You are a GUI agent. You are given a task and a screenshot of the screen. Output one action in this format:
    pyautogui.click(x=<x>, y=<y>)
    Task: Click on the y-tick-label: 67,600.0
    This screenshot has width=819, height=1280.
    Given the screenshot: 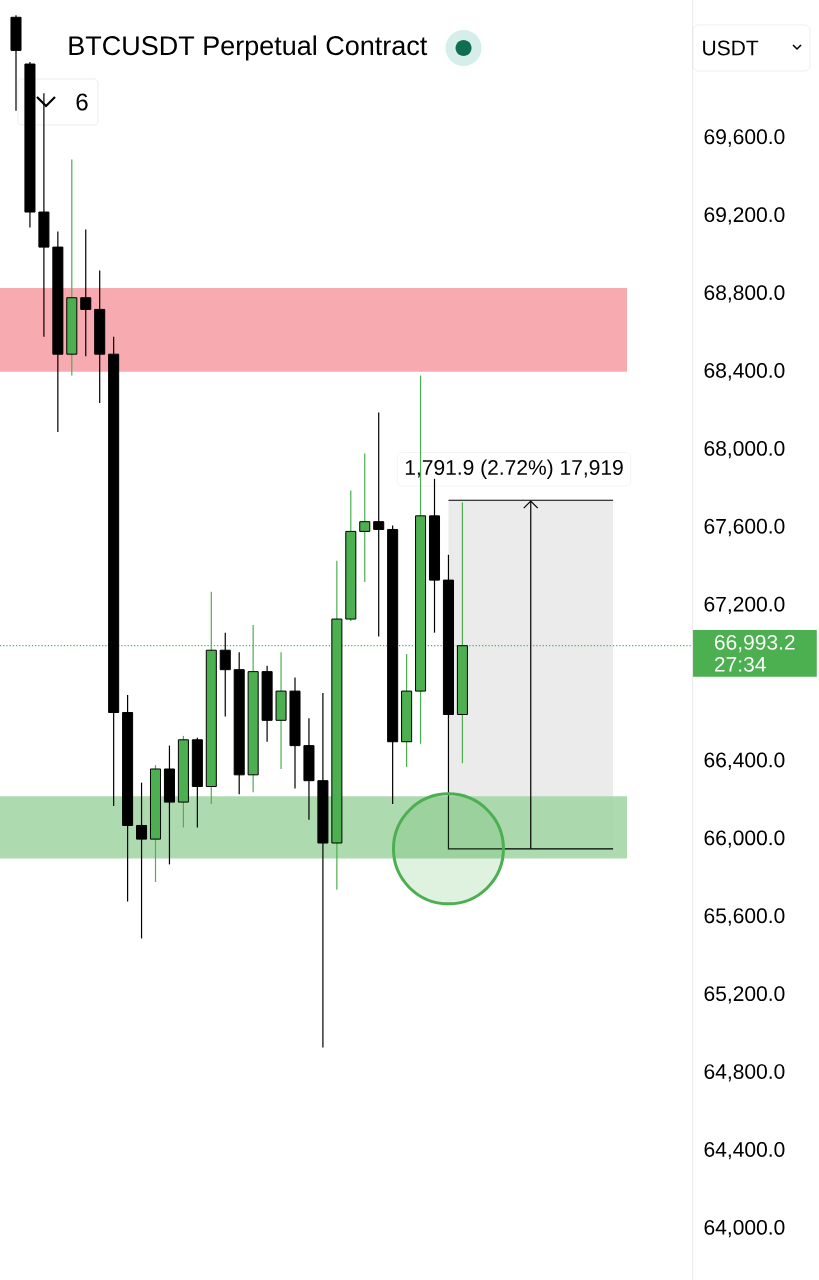 What is the action you would take?
    pyautogui.click(x=744, y=527)
    